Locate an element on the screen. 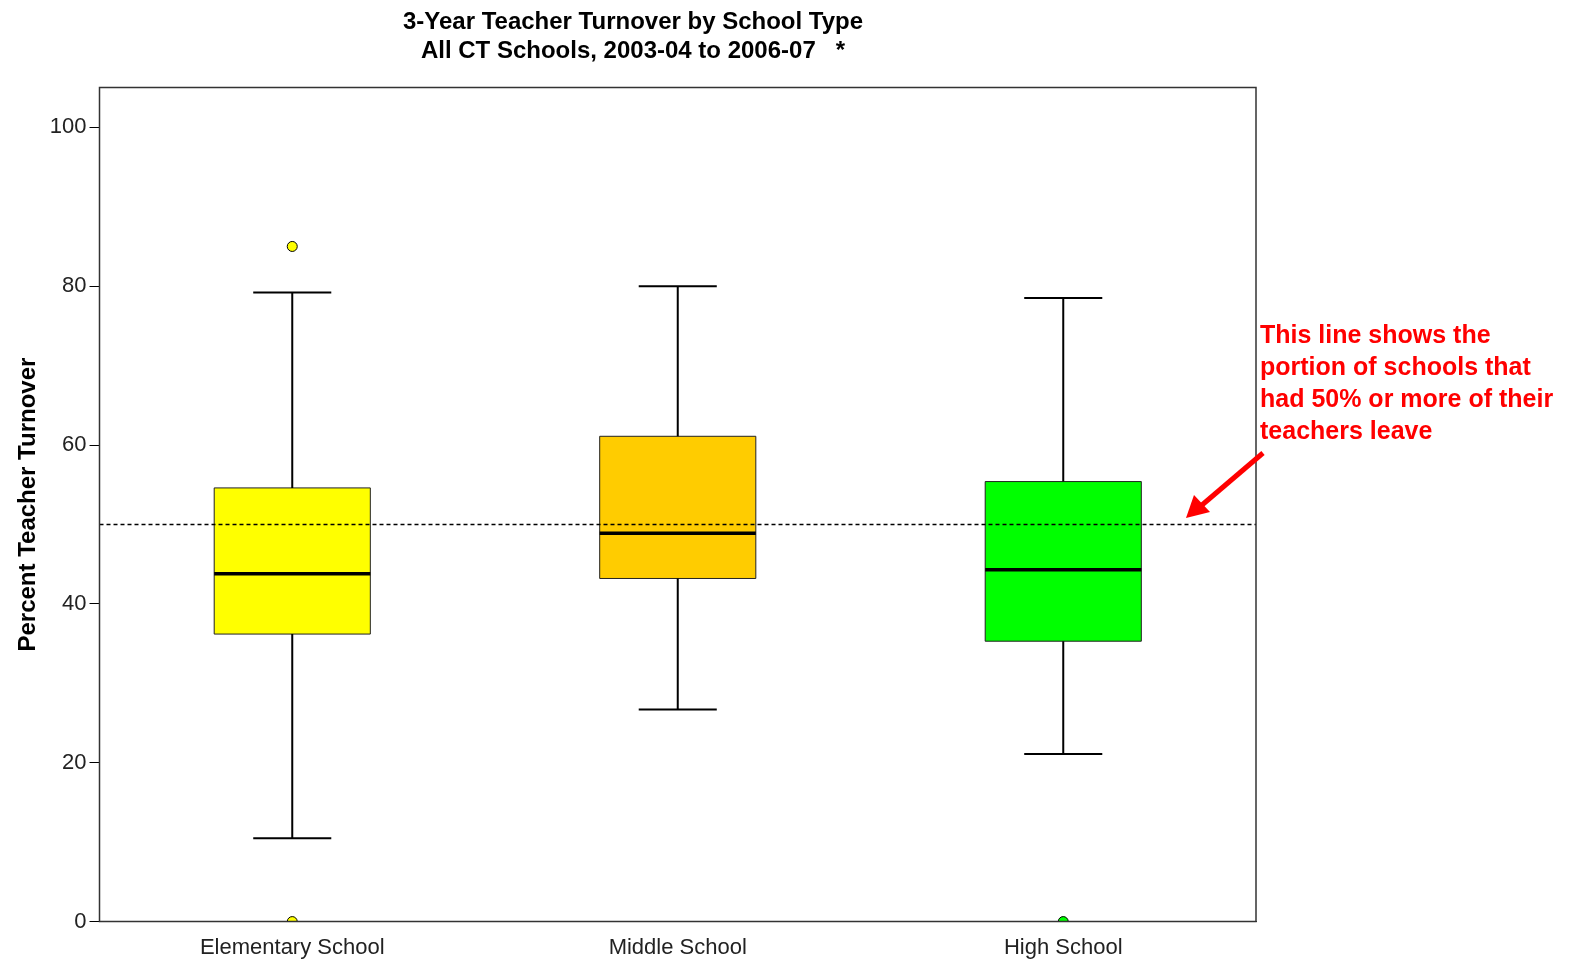  y-tick-label: 100 is located at coordinates (68, 126).